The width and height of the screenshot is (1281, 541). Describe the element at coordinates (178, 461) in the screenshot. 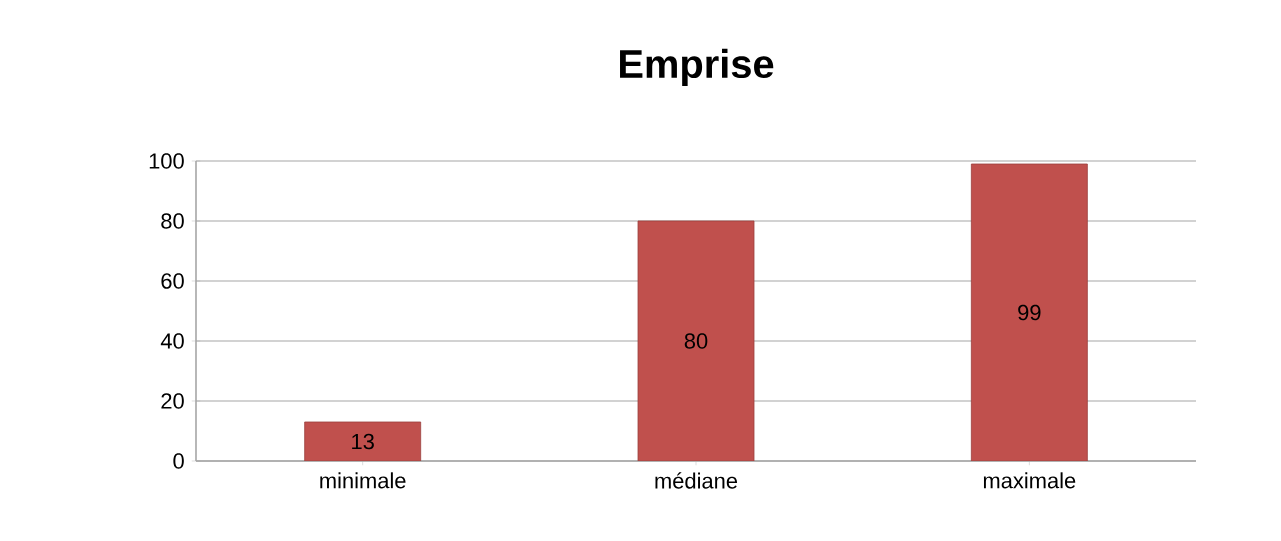

I see `y-tick-label: 0` at that location.